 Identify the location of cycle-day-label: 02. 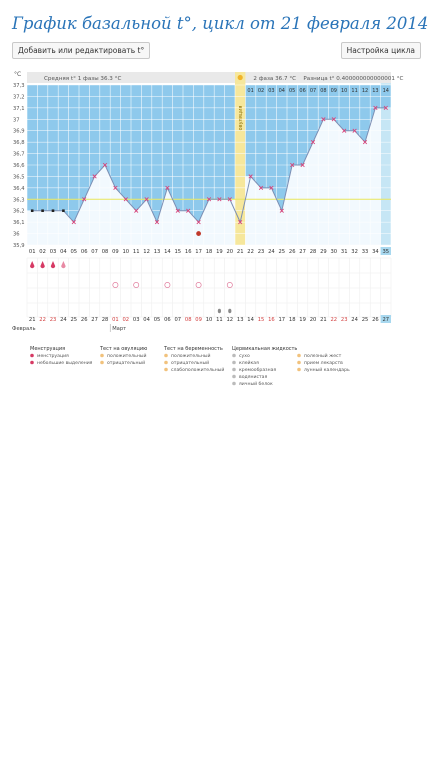
(42, 252).